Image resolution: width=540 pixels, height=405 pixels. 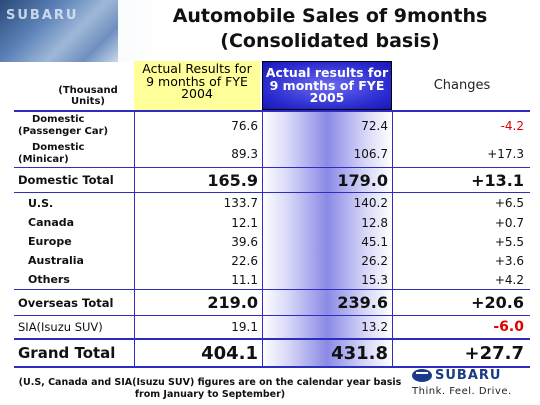 I want to click on row-label: Australia, so click(x=56, y=260).